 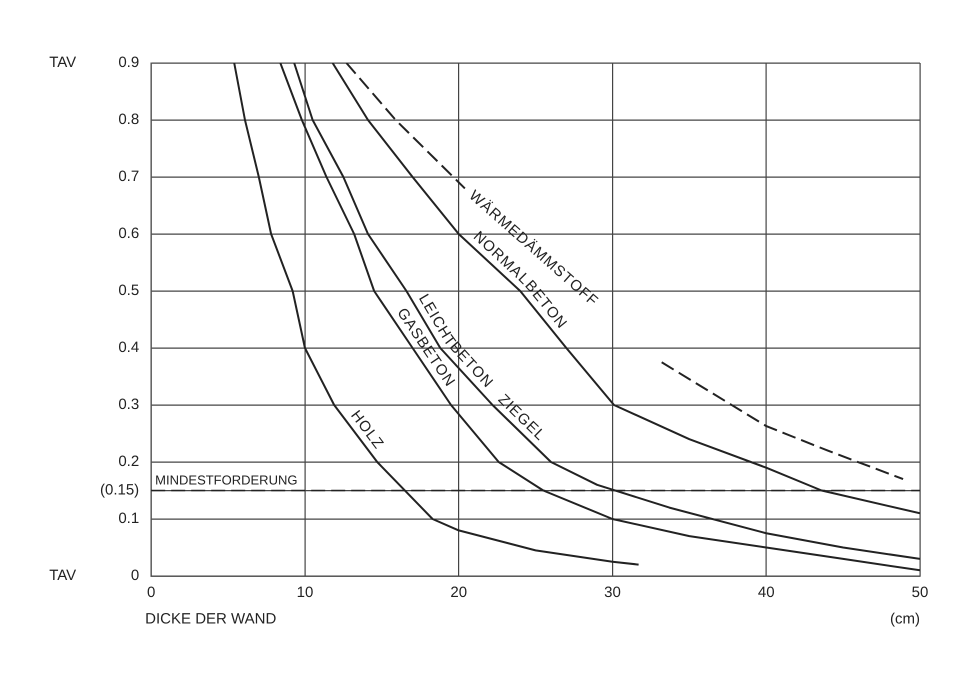 What do you see at coordinates (367, 429) in the screenshot?
I see `text: HOLZ` at bounding box center [367, 429].